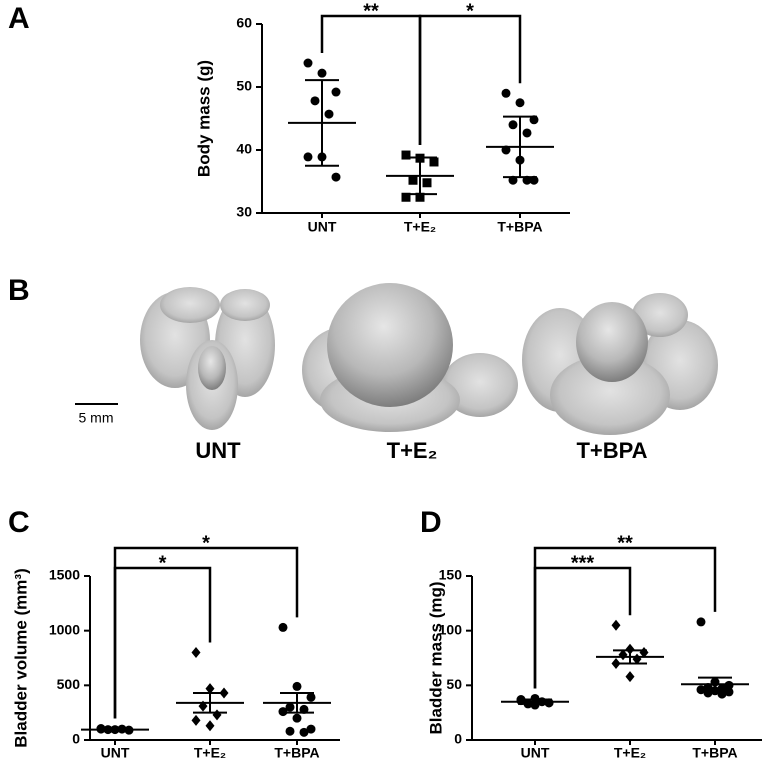  I want to click on panel-label: C, so click(19, 522).